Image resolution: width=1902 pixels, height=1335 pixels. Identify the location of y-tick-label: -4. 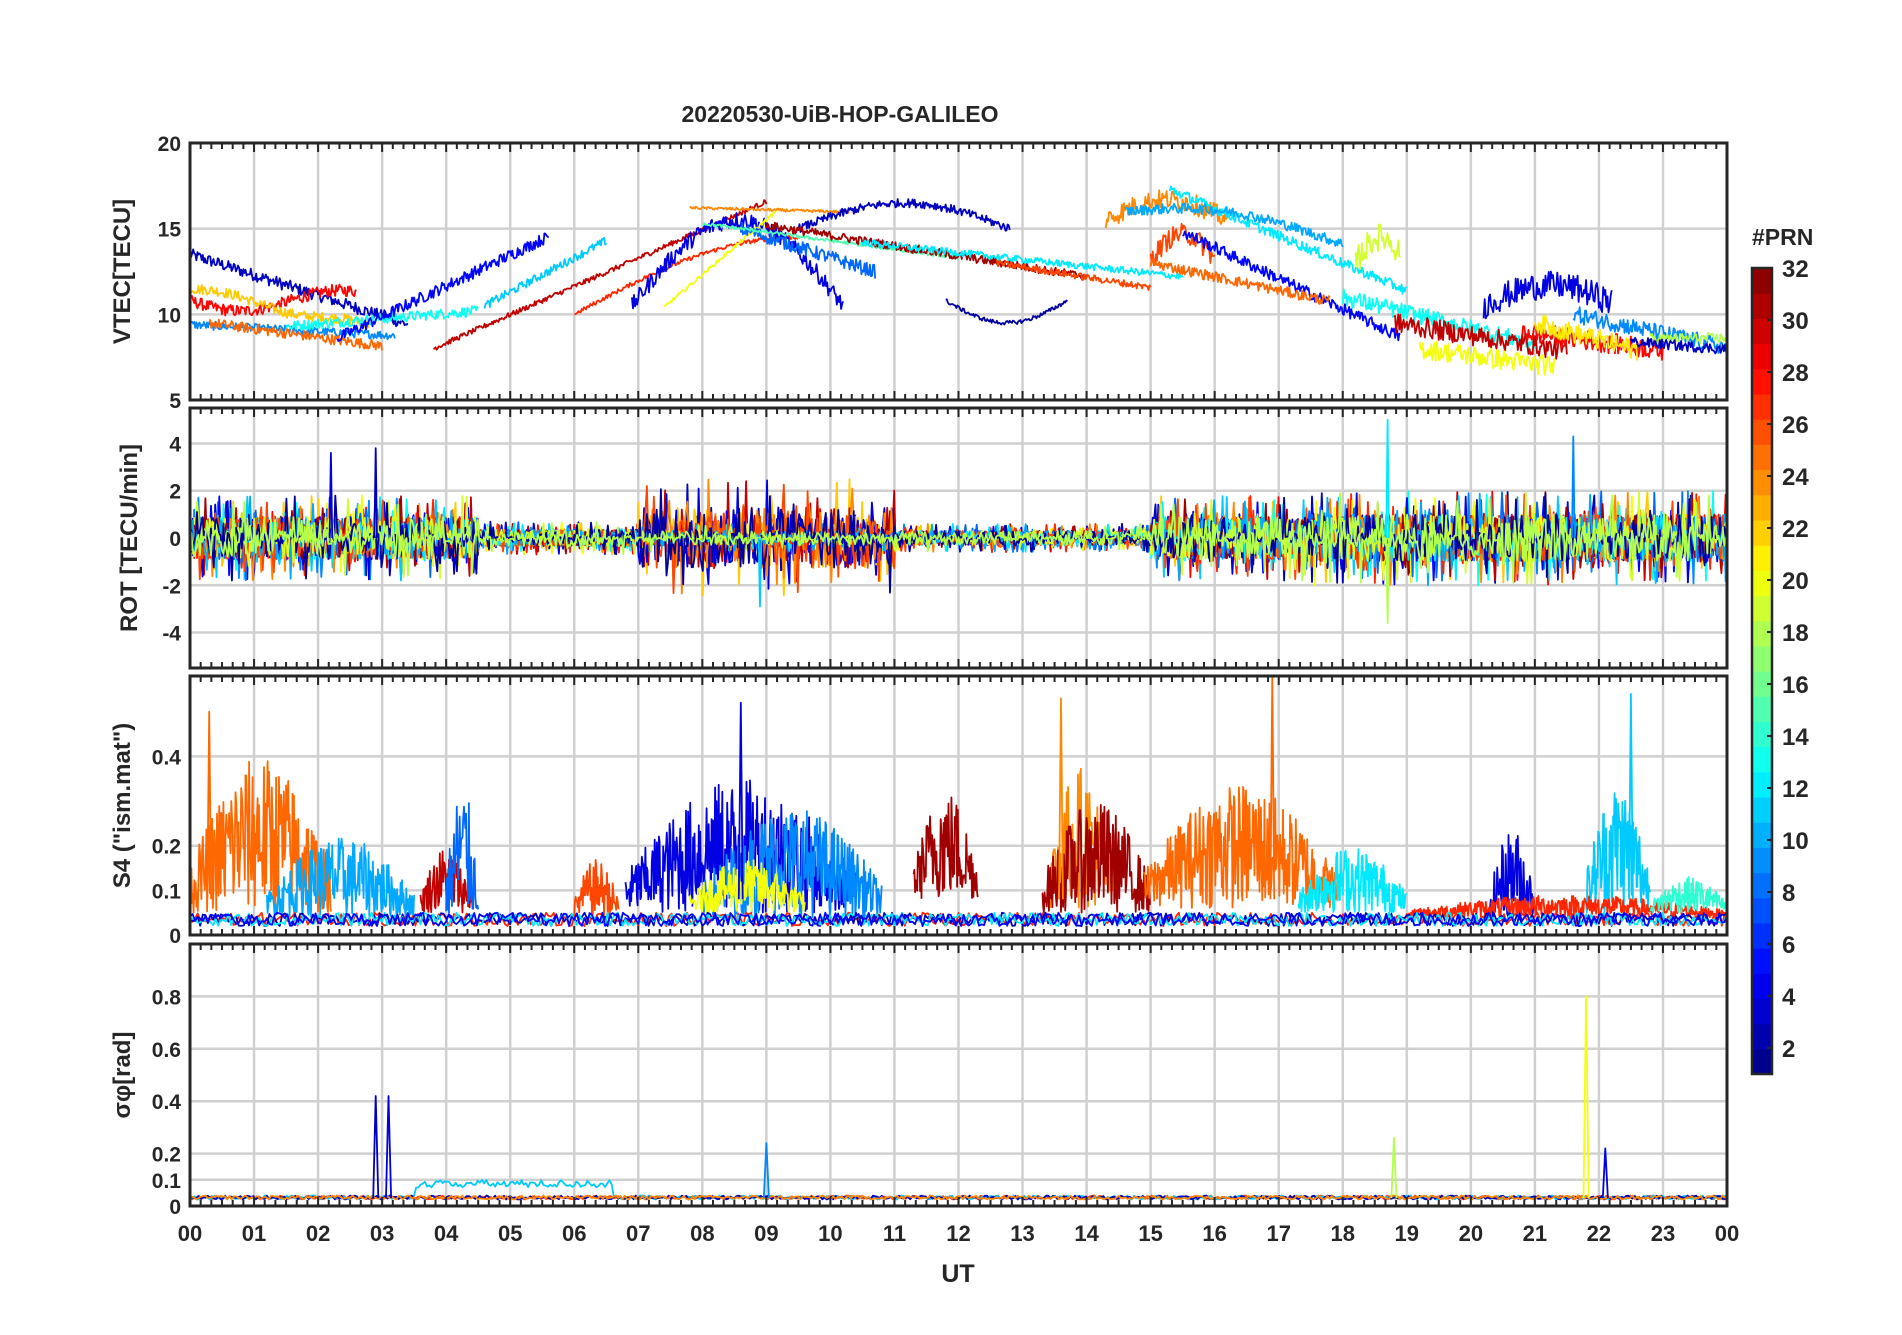
(171, 634).